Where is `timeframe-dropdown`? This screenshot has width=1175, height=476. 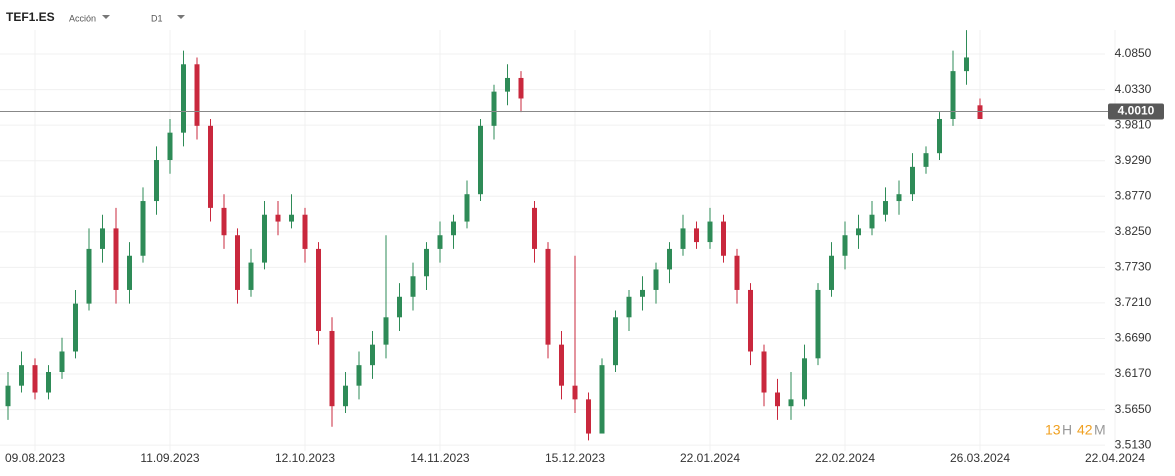 timeframe-dropdown is located at coordinates (181, 17).